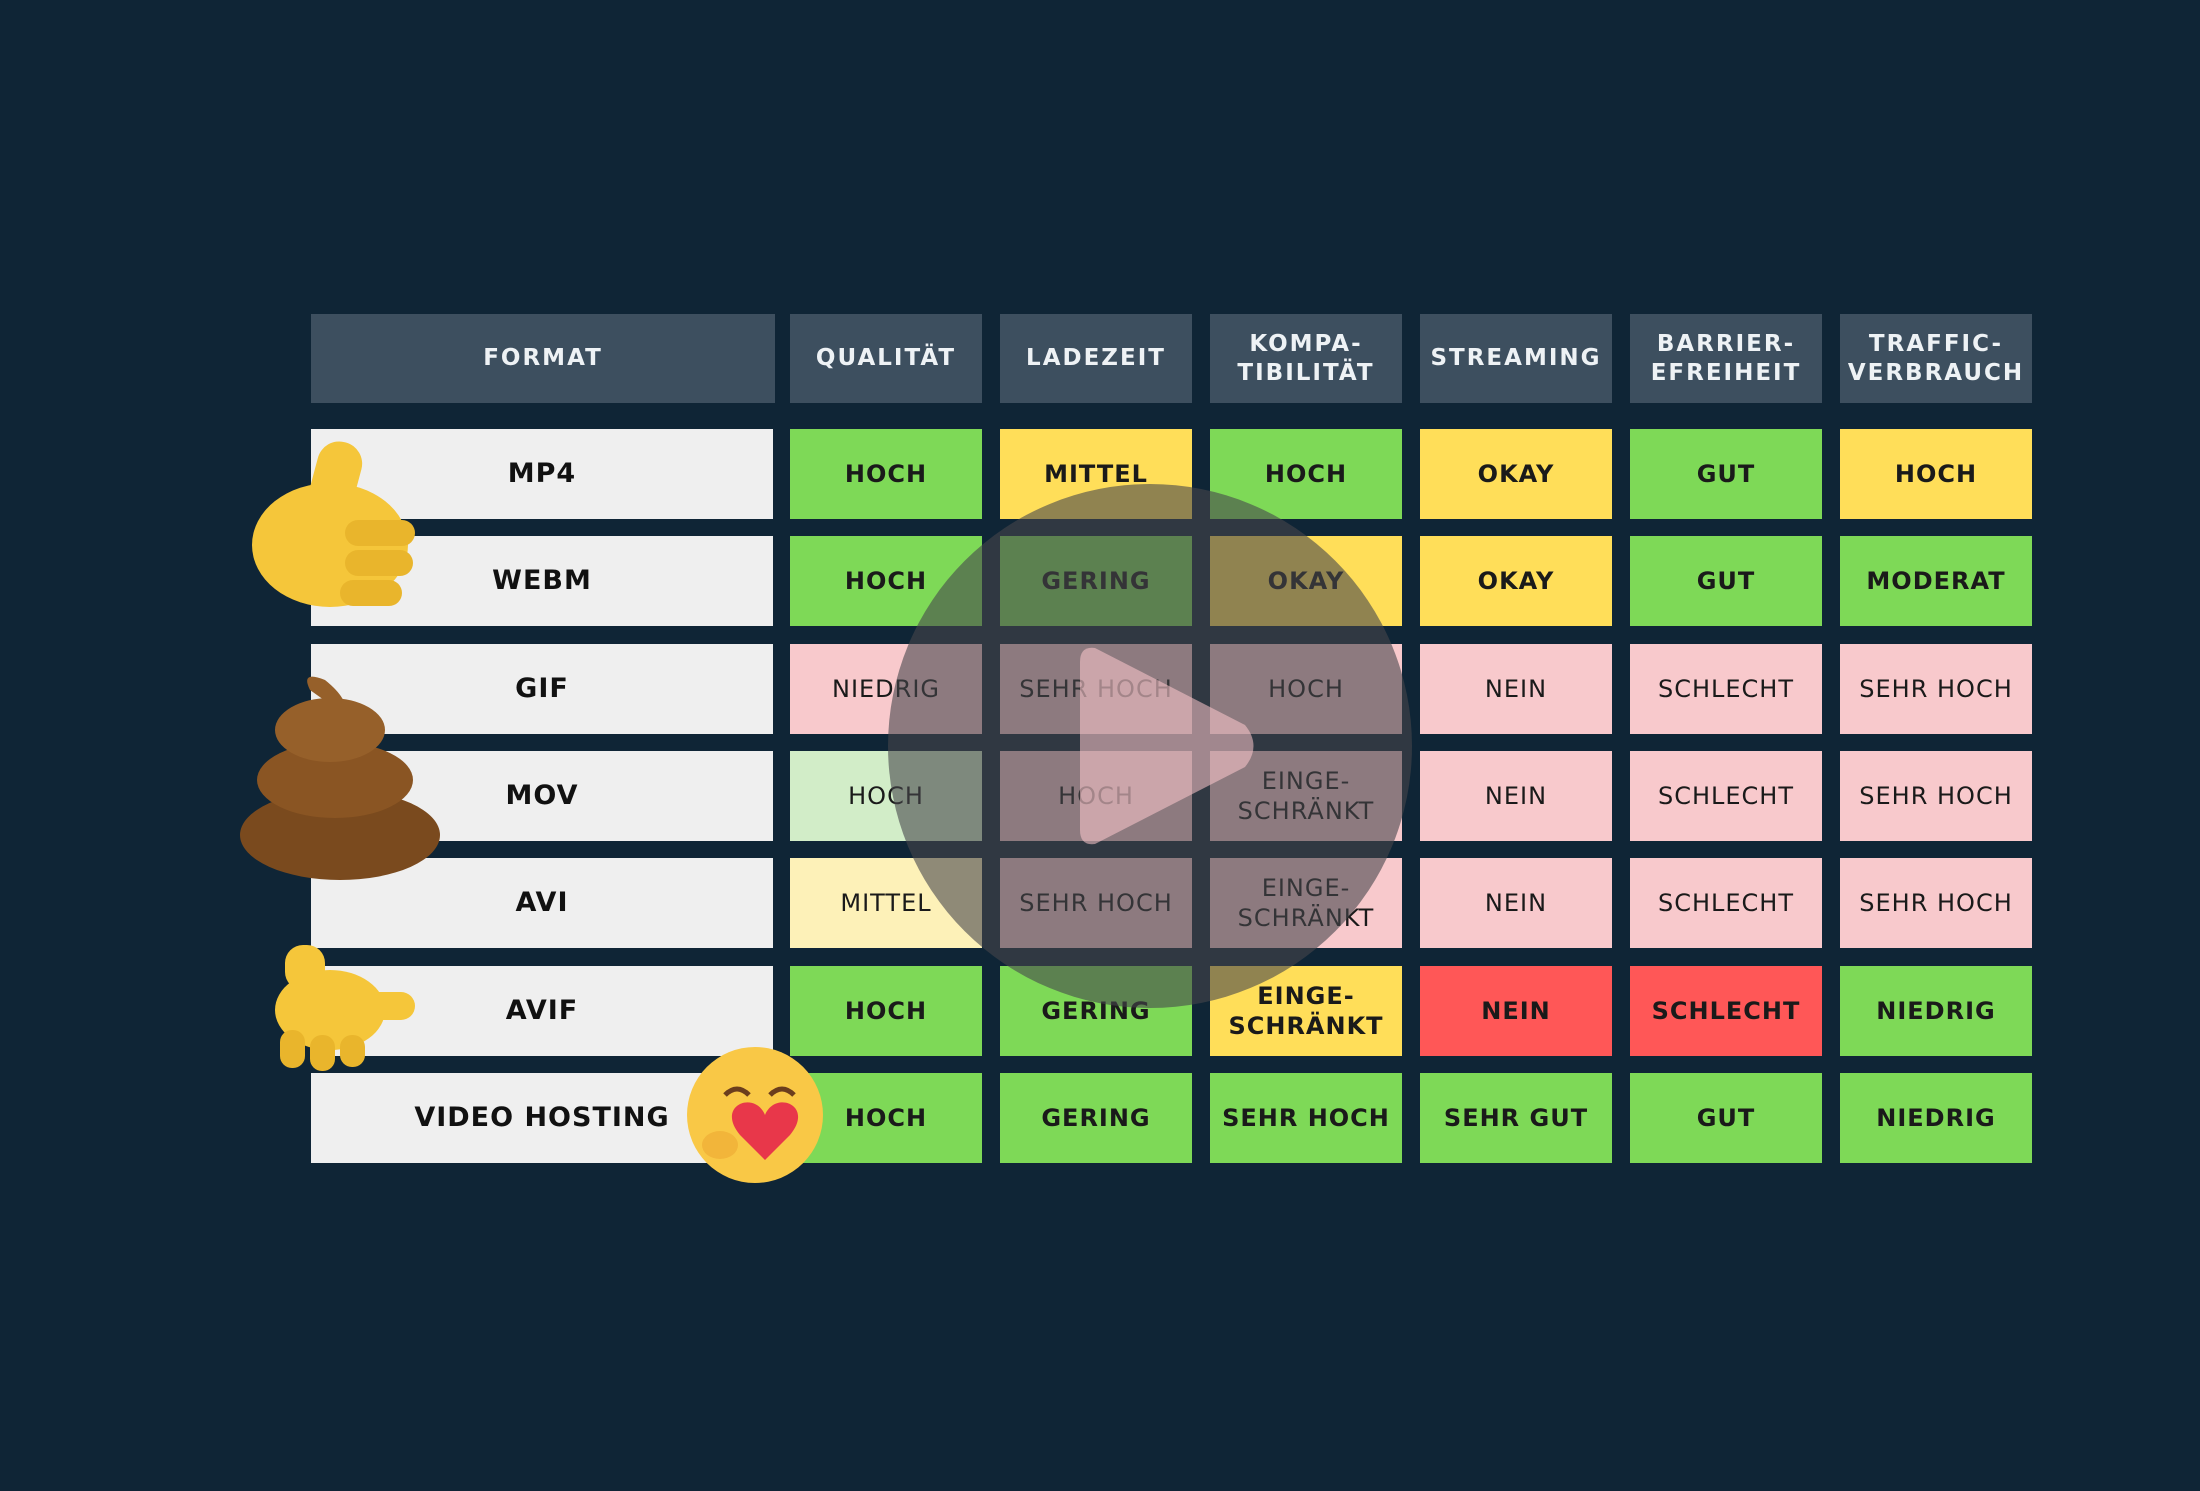 Image resolution: width=2200 pixels, height=1491 pixels. I want to click on column-header: KOMPA- TIBILITÄT, so click(1306, 358).